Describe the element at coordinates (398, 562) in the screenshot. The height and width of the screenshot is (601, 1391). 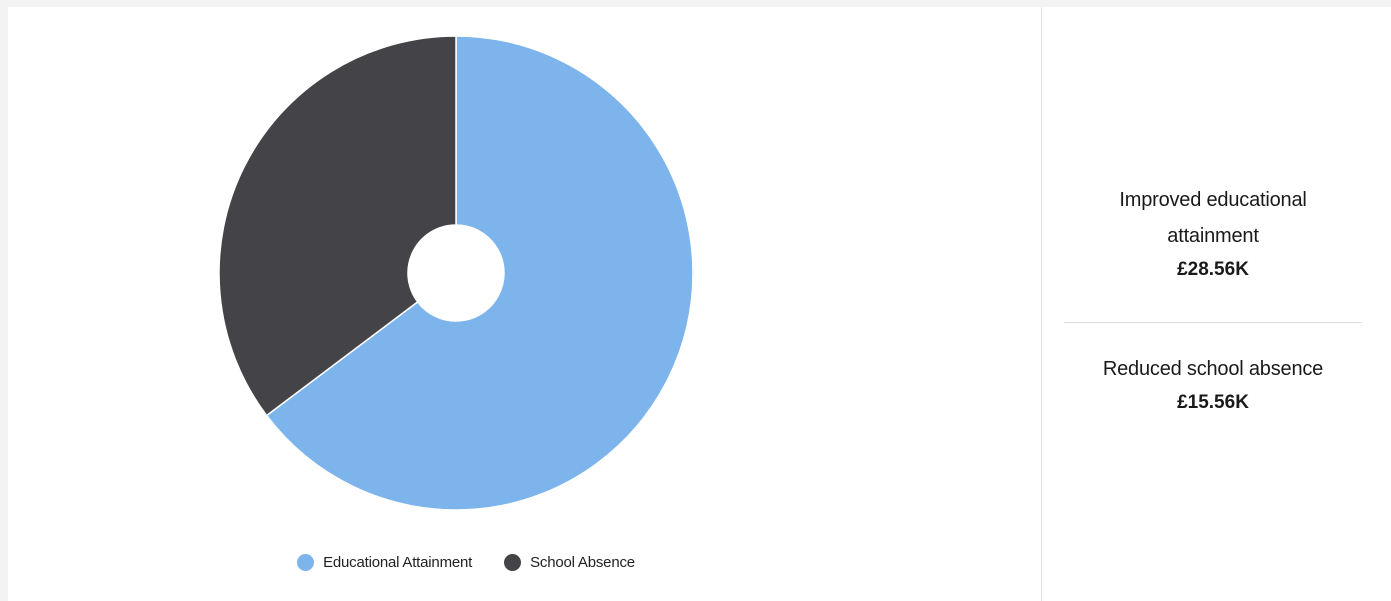
I see `legend-label: Educational Attainment` at that location.